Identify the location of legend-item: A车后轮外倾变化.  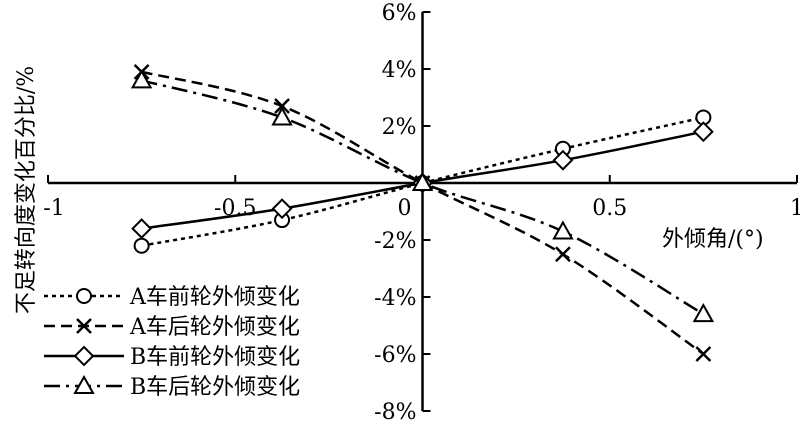
(172, 327).